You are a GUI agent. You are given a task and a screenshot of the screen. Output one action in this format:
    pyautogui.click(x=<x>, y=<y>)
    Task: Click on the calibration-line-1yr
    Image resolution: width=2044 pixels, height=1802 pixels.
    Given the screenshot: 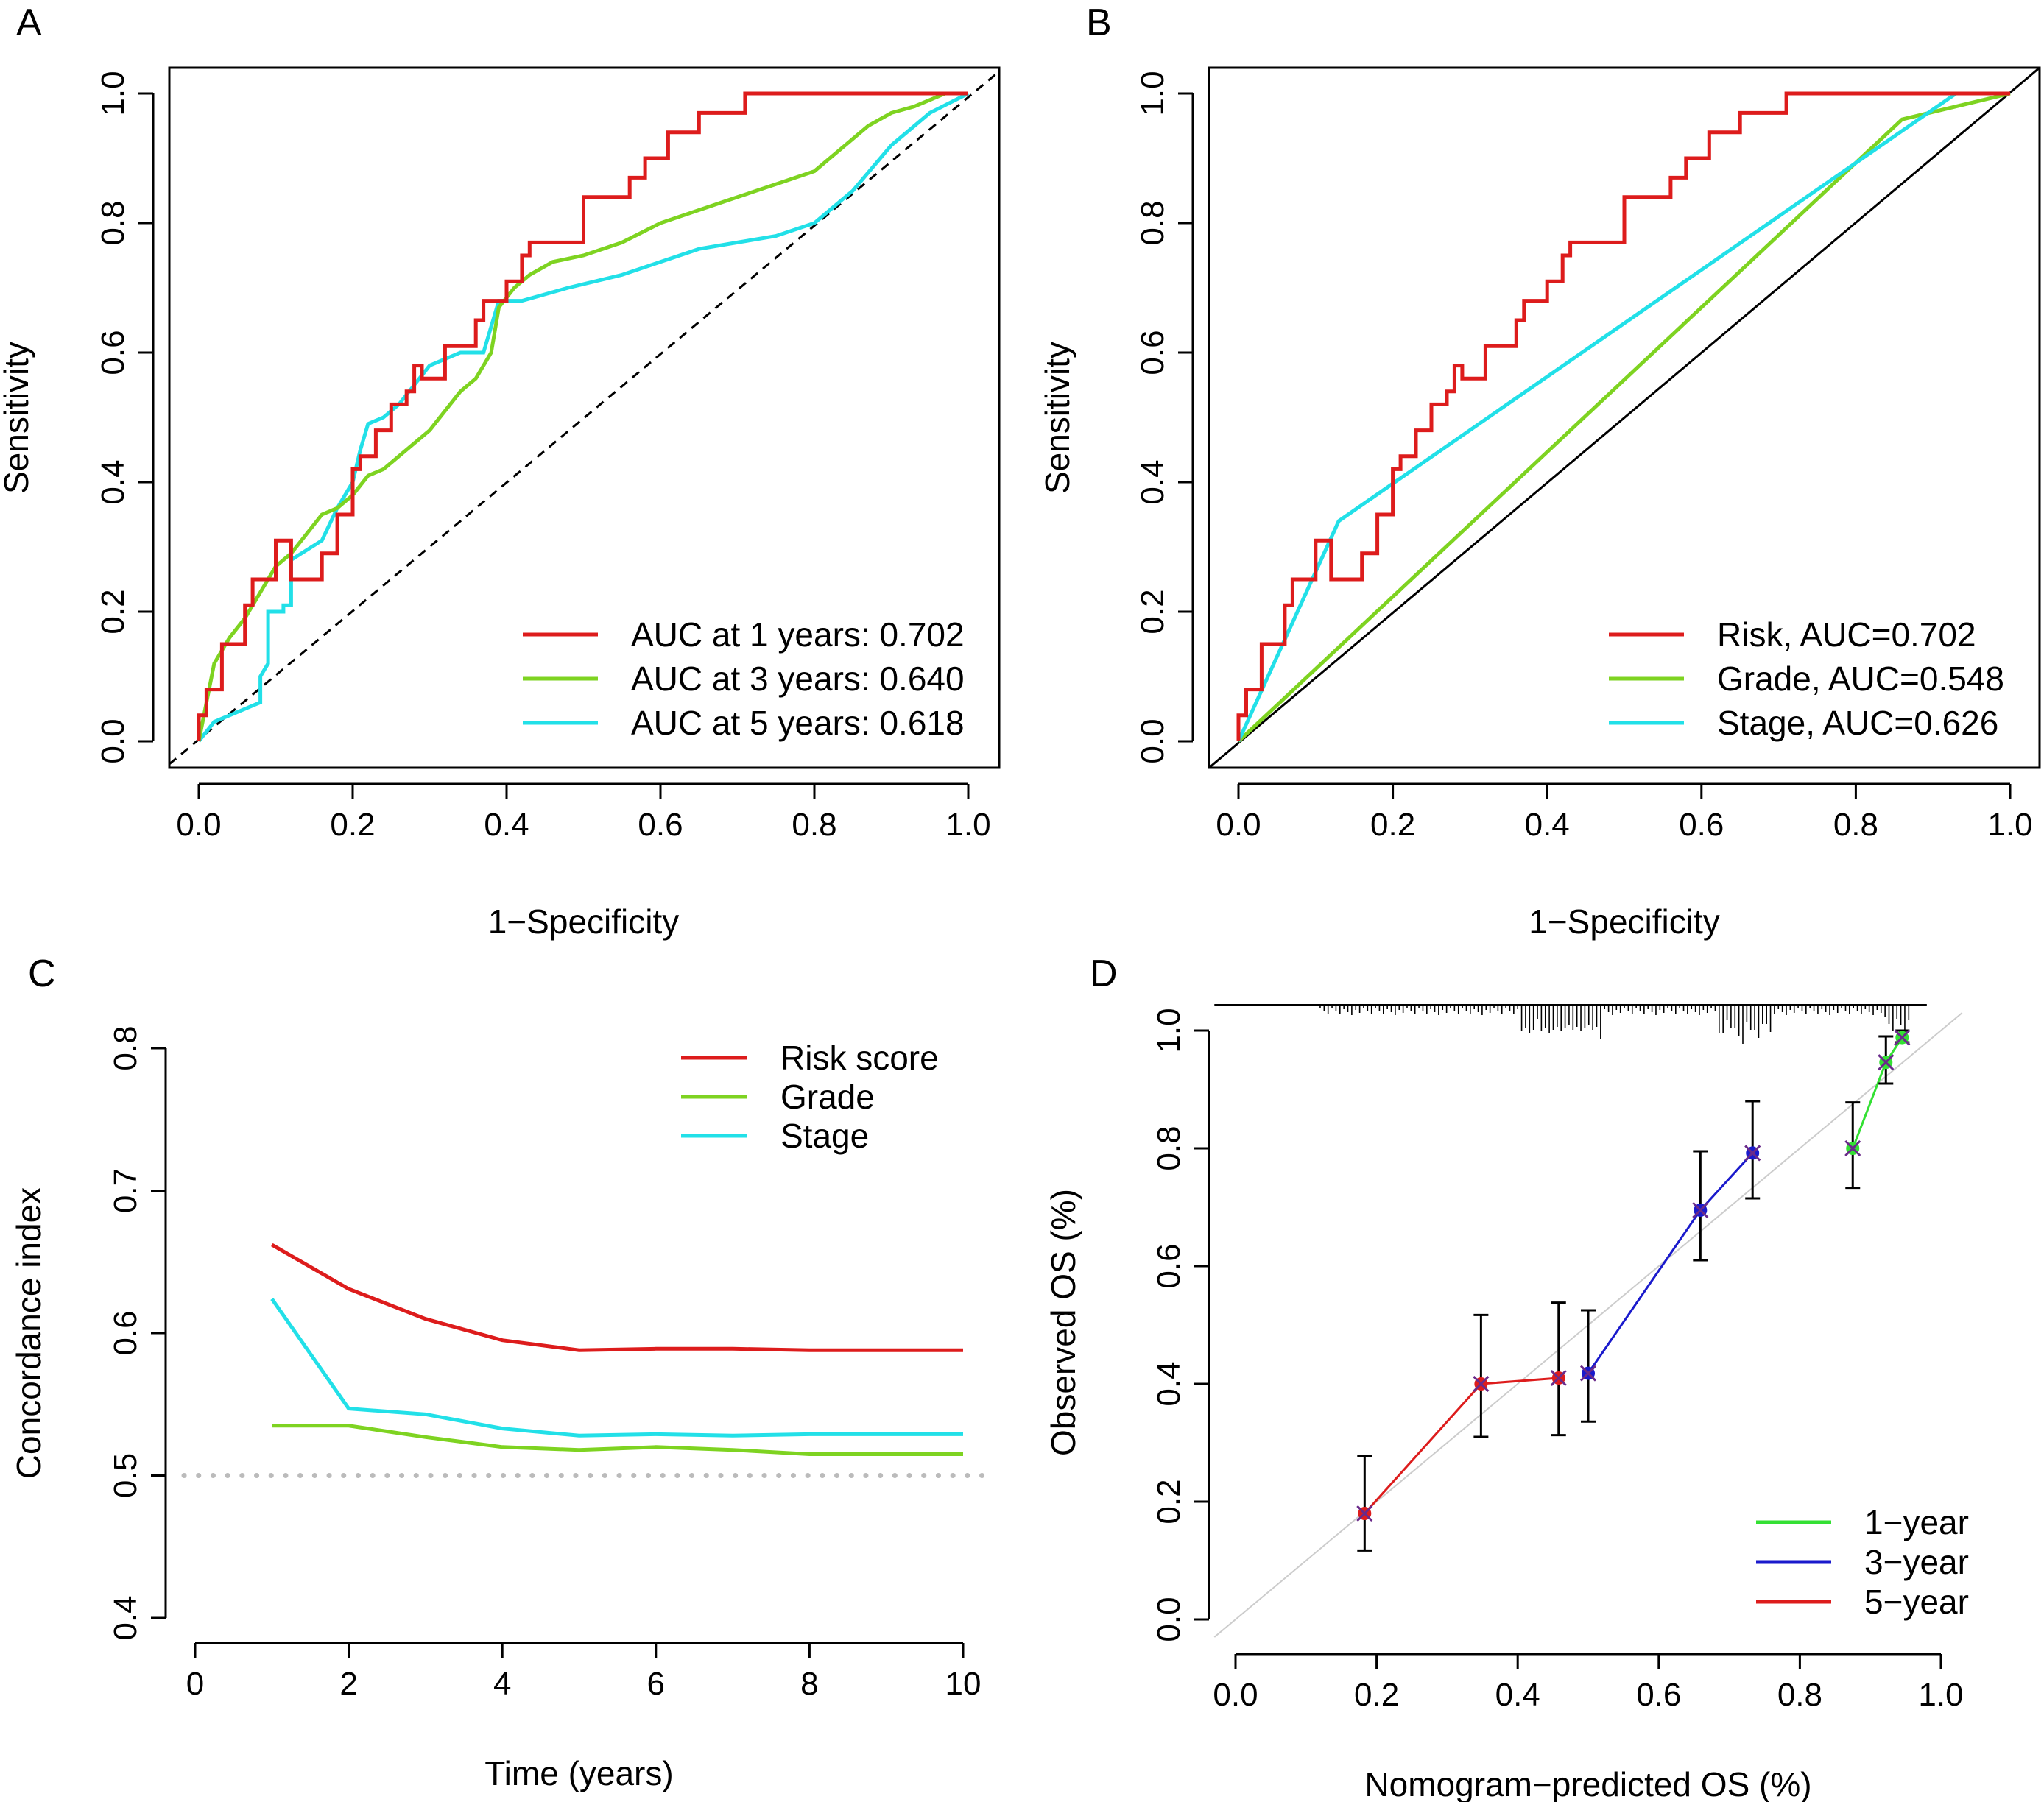 What is the action you would take?
    pyautogui.click(x=1877, y=1092)
    